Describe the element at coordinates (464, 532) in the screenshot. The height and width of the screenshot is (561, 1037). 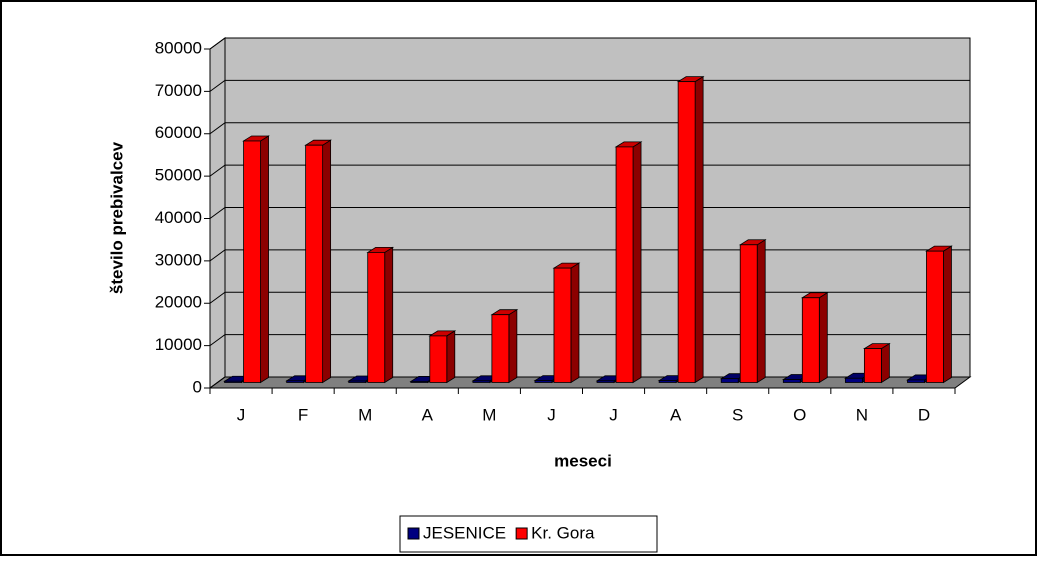
I see `legend-label: JESENICE` at that location.